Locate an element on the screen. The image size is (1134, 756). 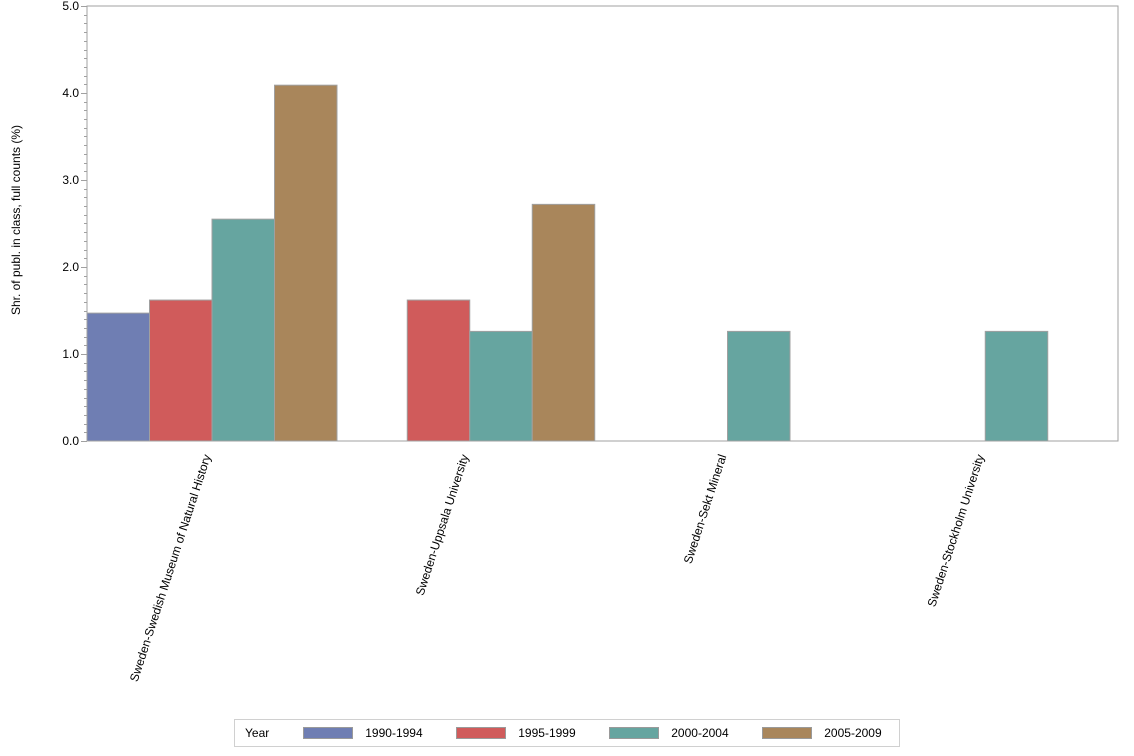
legend-item: 1990-1994 is located at coordinates (379, 733).